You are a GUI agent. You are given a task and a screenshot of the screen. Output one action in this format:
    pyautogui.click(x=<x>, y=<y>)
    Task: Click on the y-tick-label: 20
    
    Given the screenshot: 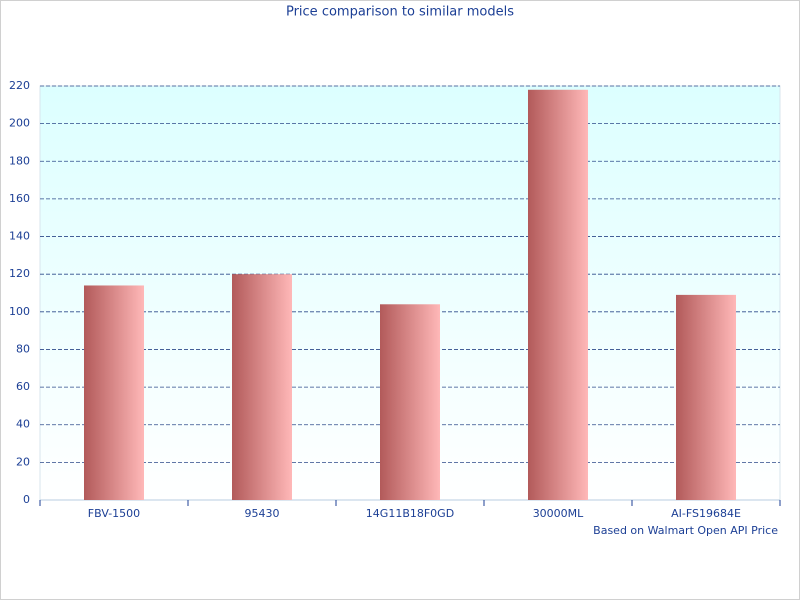 What is the action you would take?
    pyautogui.click(x=23, y=461)
    